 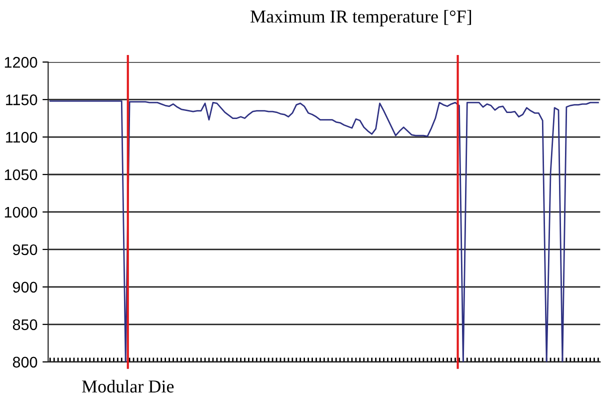 What do you see at coordinates (25, 287) in the screenshot?
I see `y-tick-label: 900` at bounding box center [25, 287].